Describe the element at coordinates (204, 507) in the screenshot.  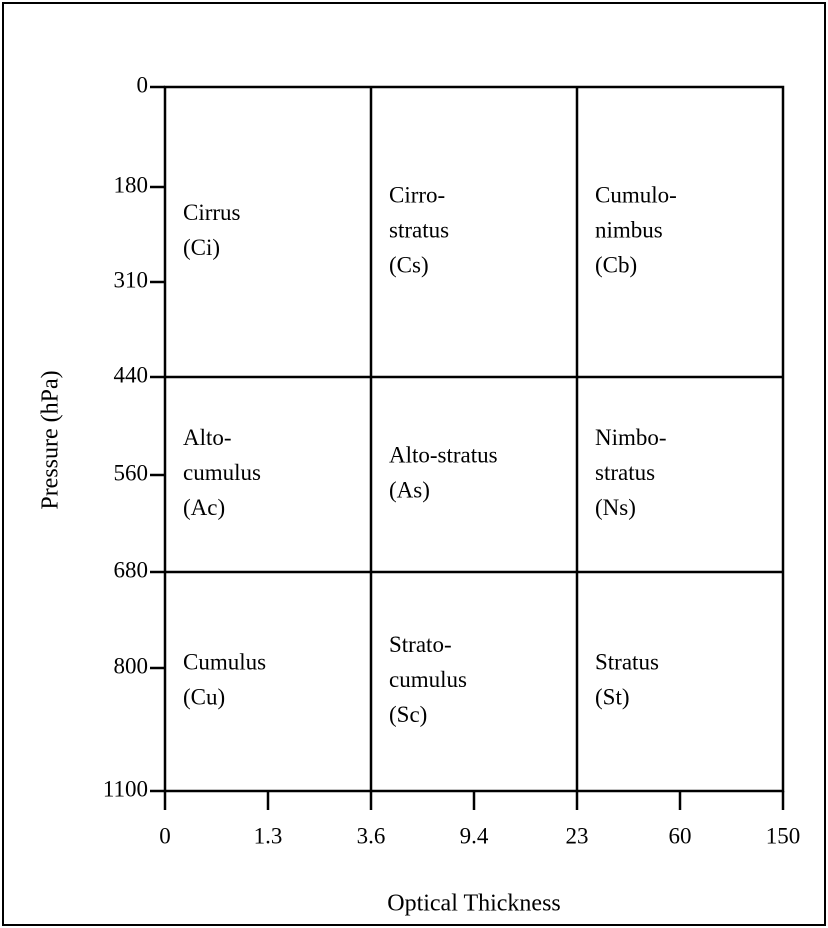
I see `cell-label: (Ac)` at that location.